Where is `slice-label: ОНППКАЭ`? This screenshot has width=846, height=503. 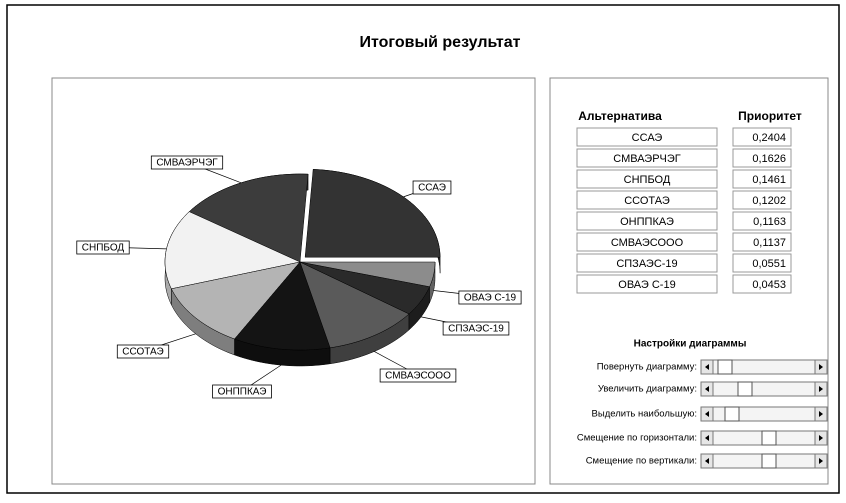
slice-label: ОНППКАЭ is located at coordinates (242, 392).